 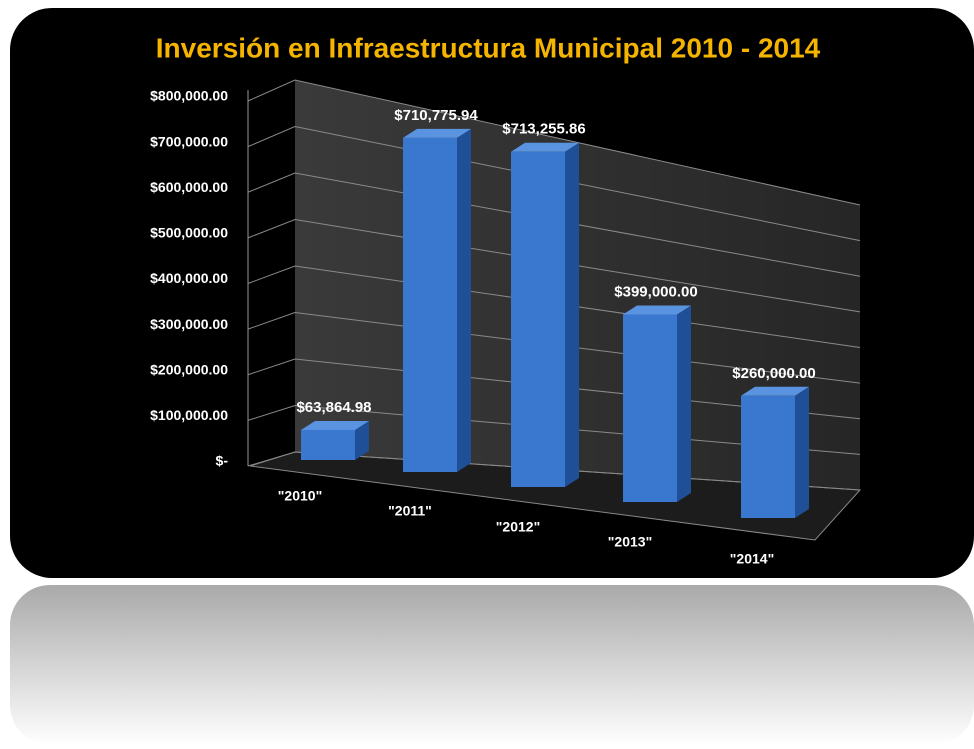 I want to click on x-tick-label: "2011", so click(x=410, y=511).